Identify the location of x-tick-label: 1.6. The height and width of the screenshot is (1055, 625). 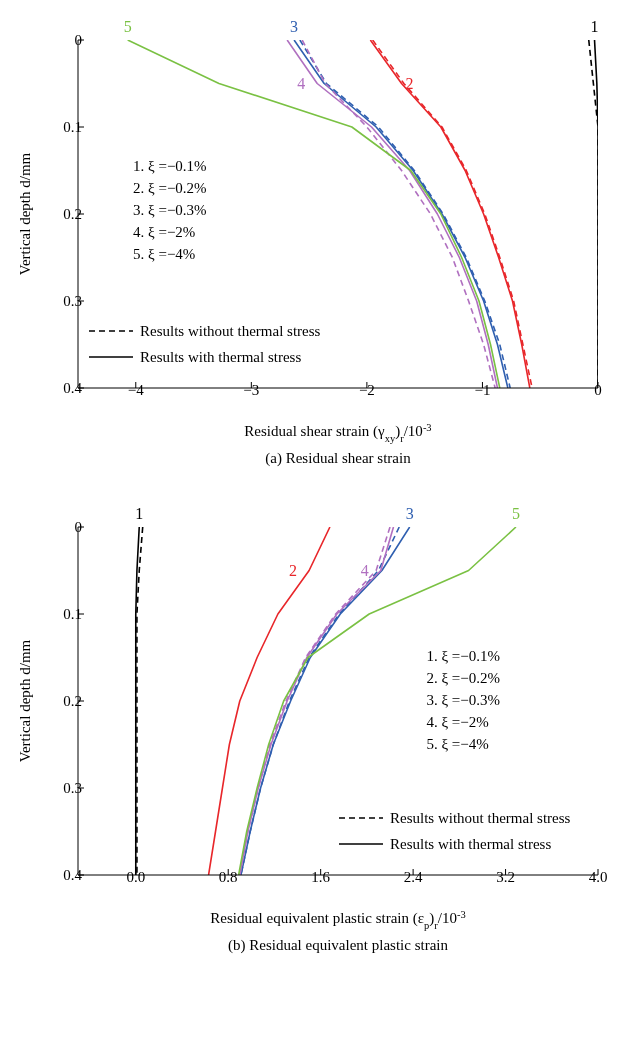
(321, 876).